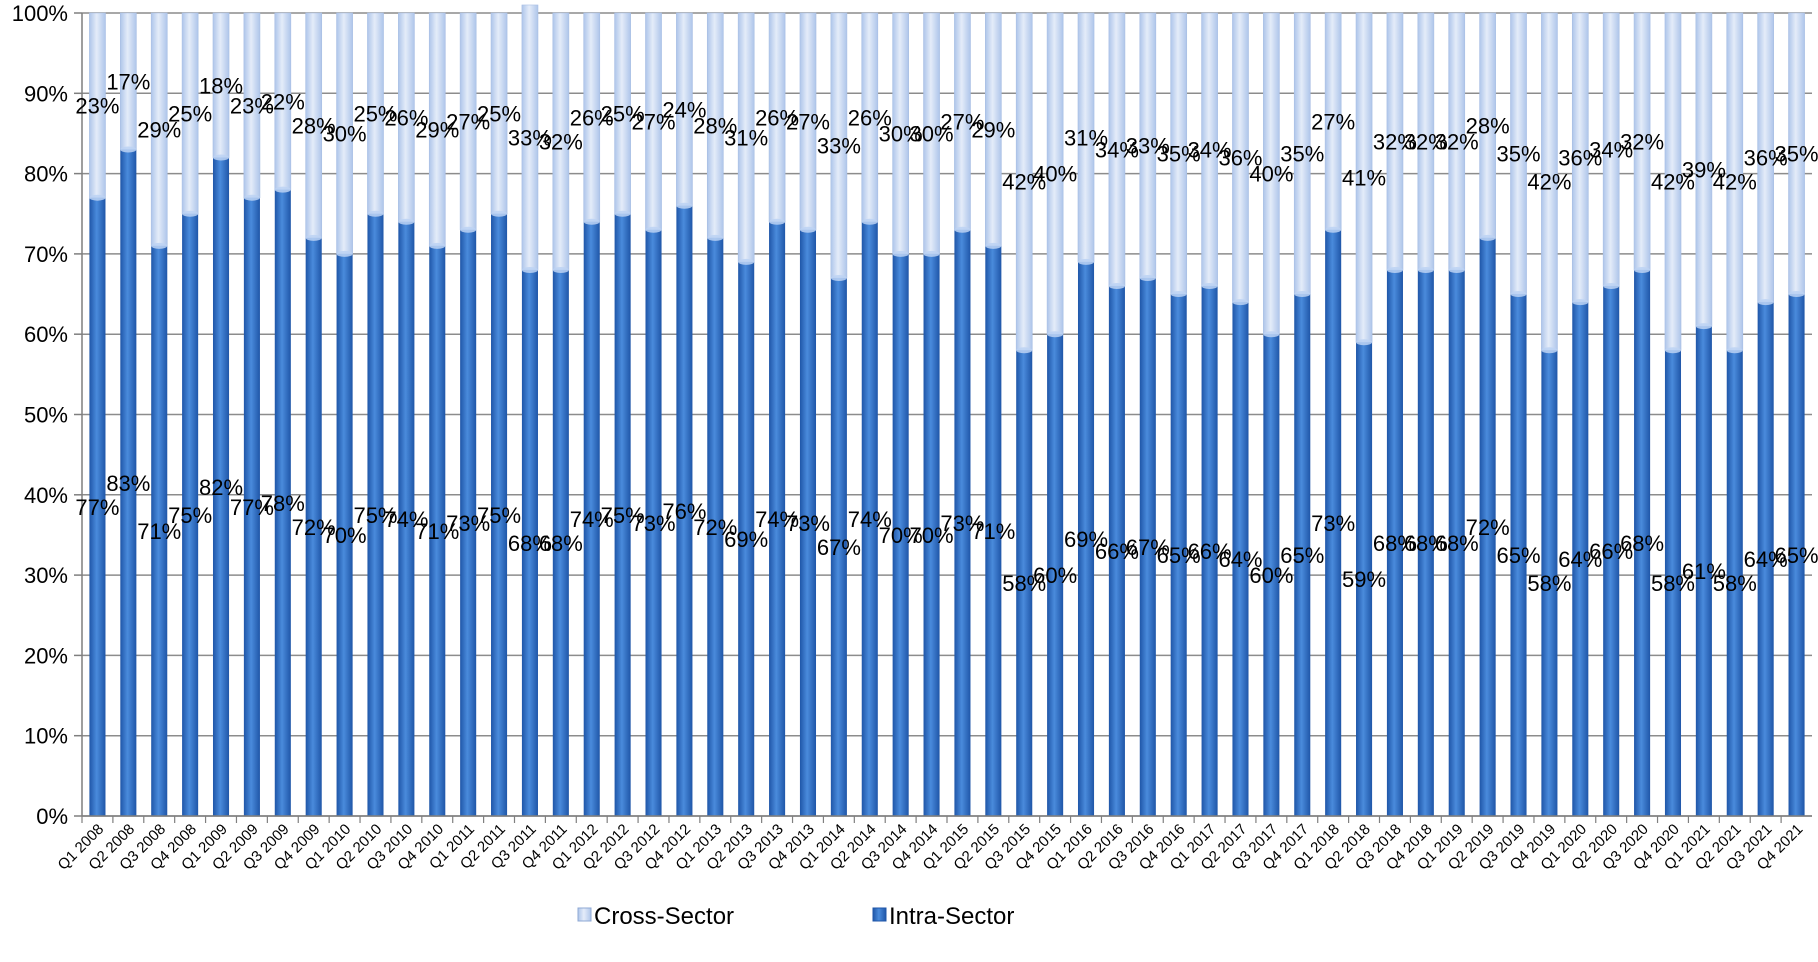 The image size is (1818, 962). Describe the element at coordinates (128, 81) in the screenshot. I see `data-label-cross-sector: 17%` at that location.